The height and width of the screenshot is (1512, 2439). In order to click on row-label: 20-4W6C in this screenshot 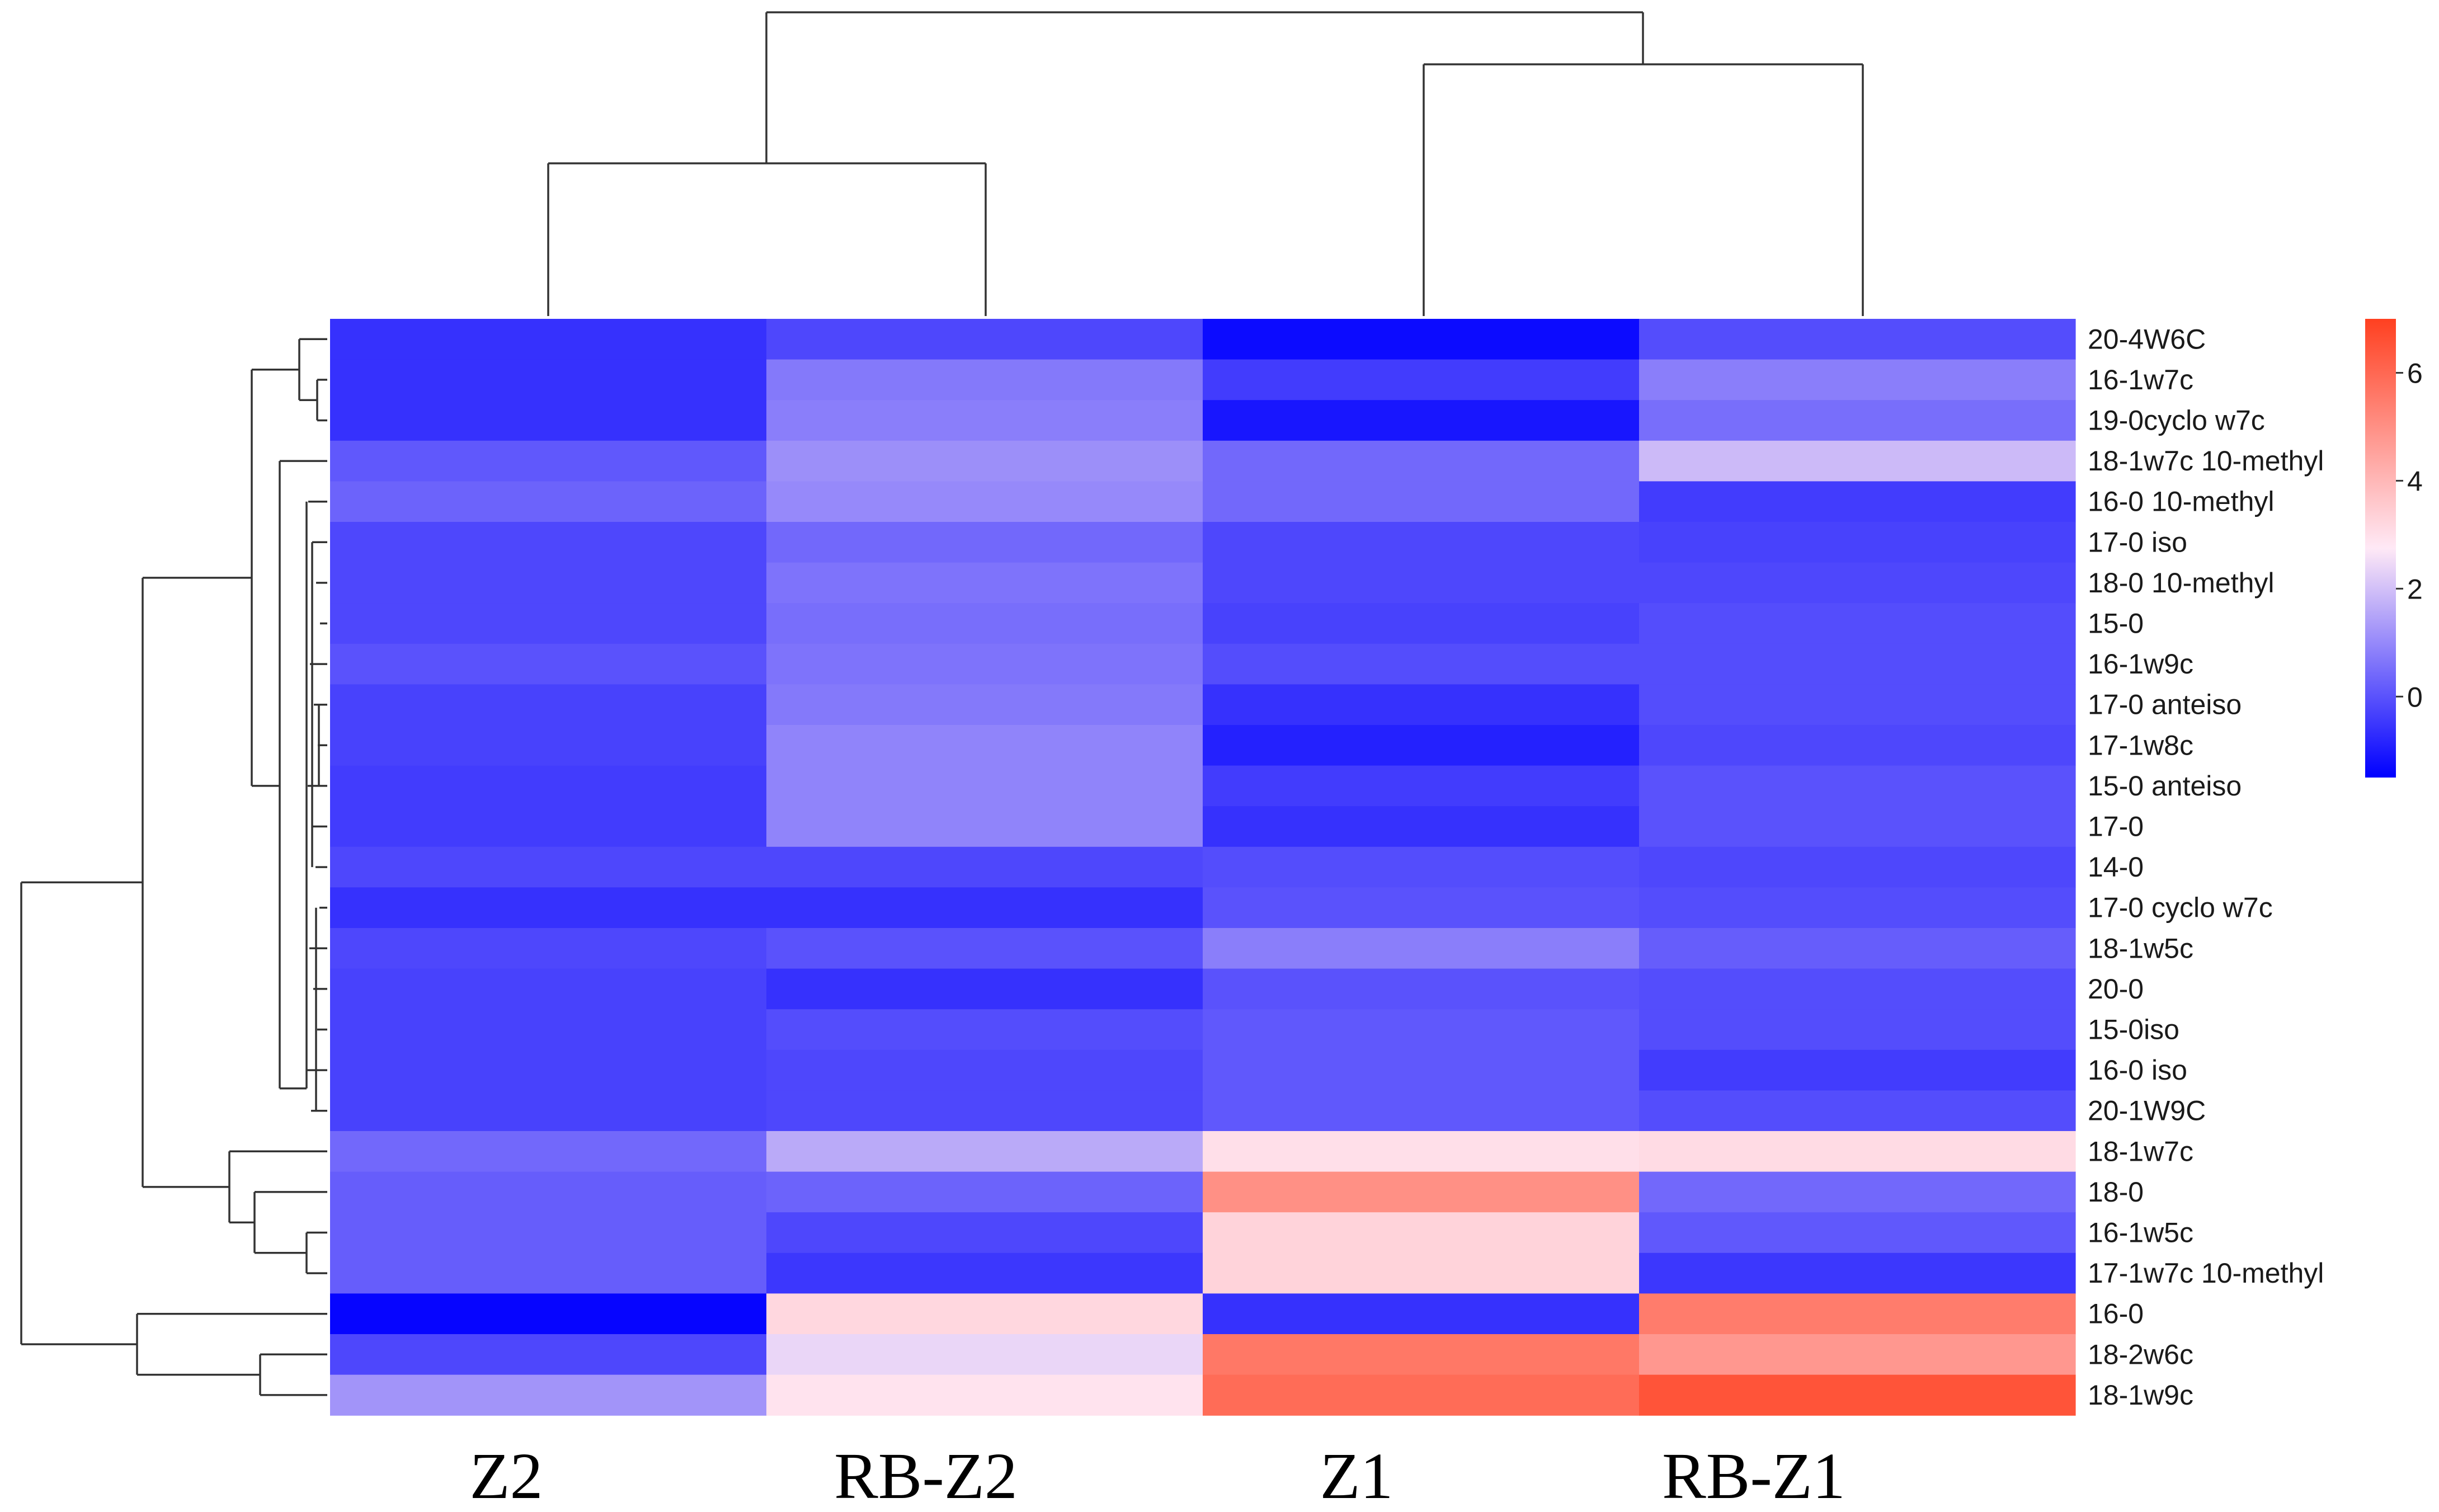, I will do `click(2147, 339)`.